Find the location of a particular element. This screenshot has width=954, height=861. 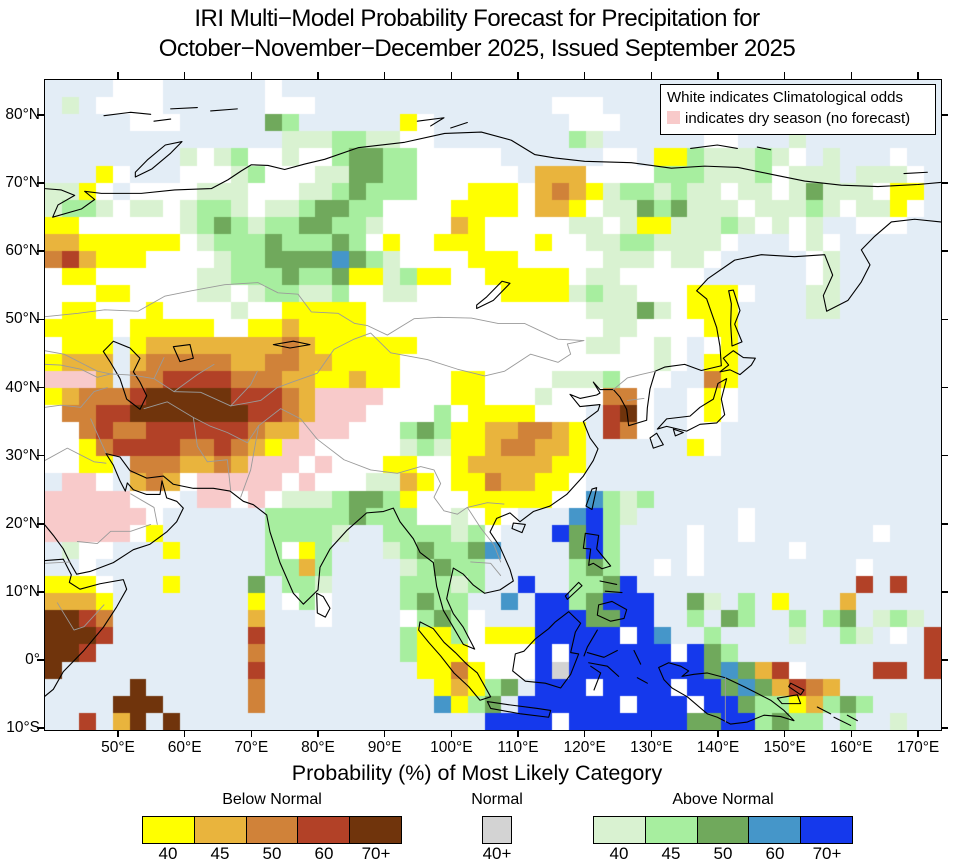

colorbar-tick-label: 40+ is located at coordinates (497, 852).